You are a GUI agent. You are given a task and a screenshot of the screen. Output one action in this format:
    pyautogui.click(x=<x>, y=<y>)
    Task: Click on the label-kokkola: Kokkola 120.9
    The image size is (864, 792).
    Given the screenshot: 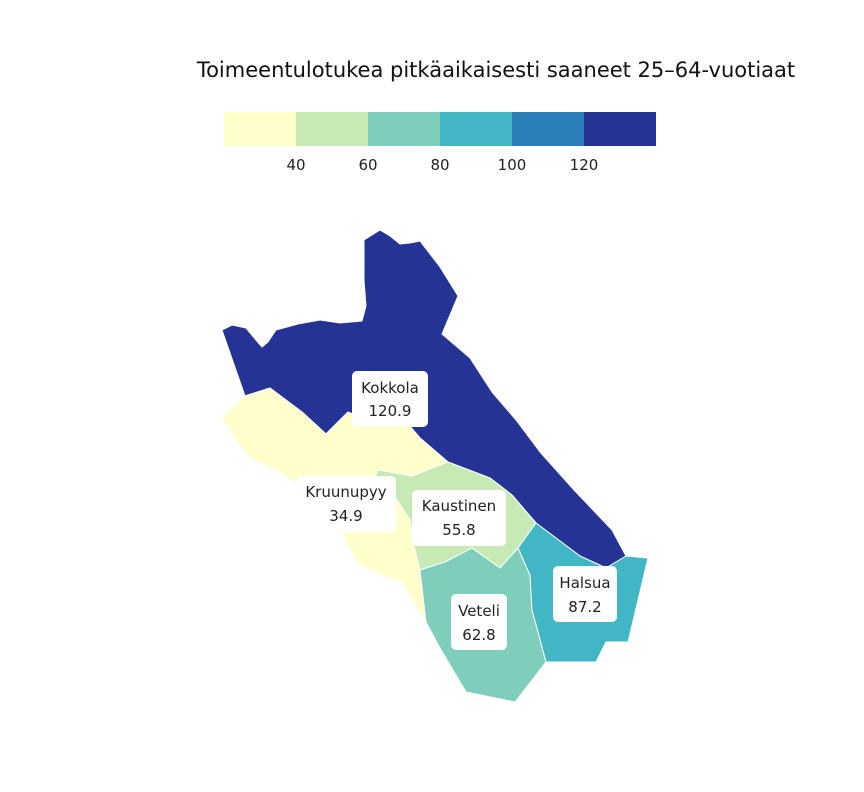 What is the action you would take?
    pyautogui.click(x=390, y=399)
    